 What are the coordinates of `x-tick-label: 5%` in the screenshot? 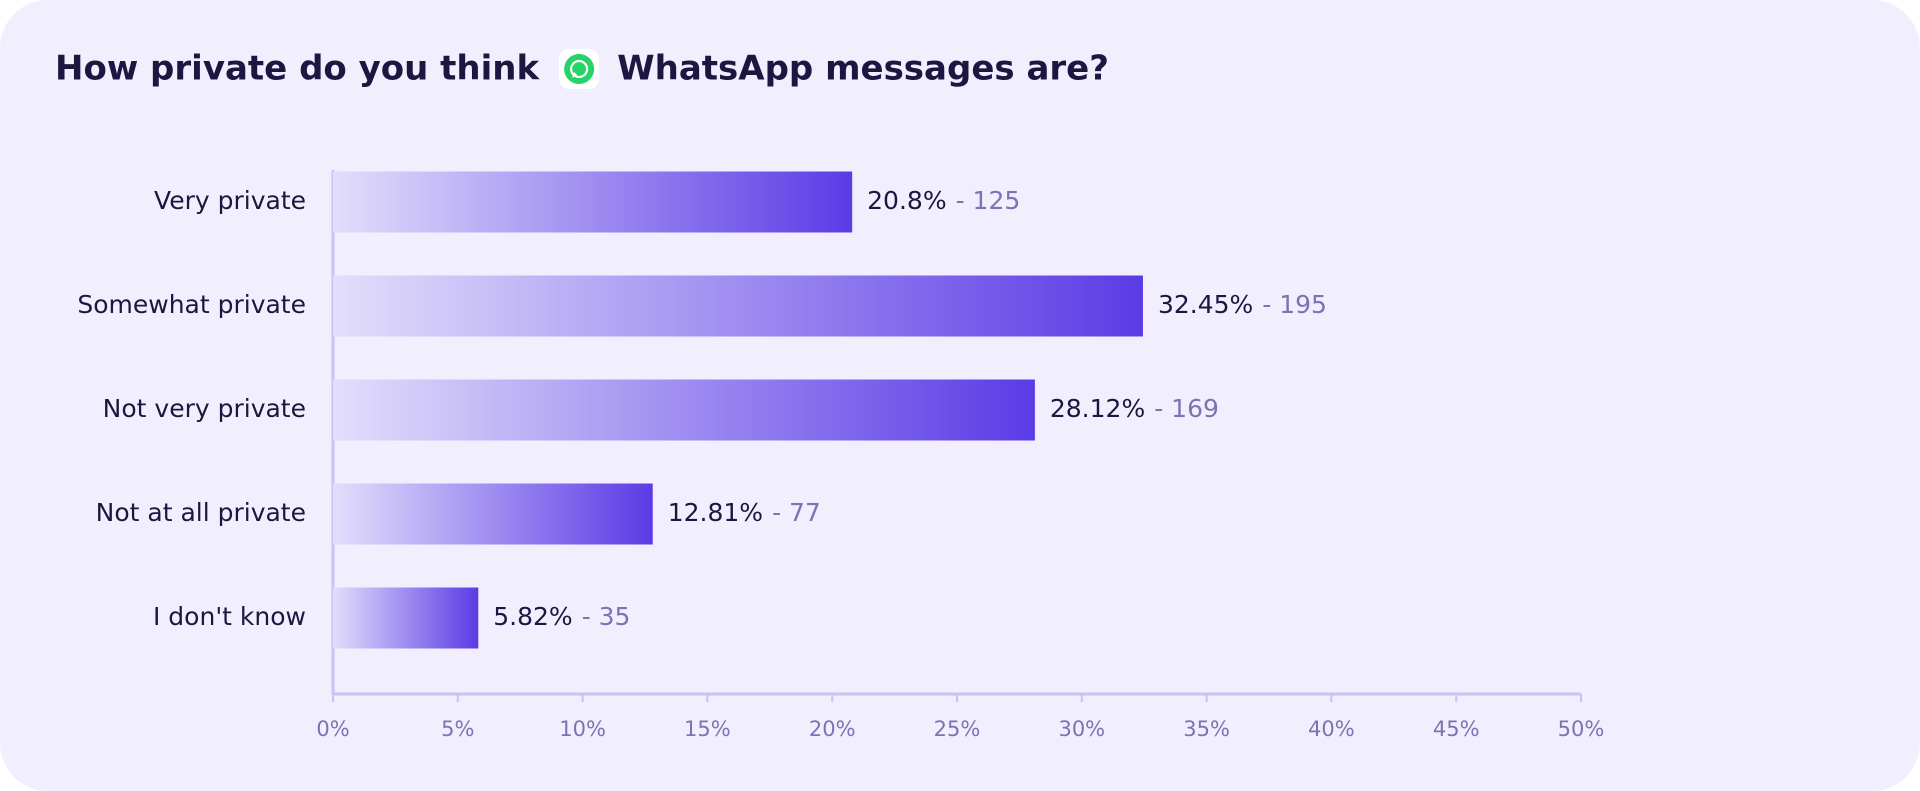 It's located at (457, 729).